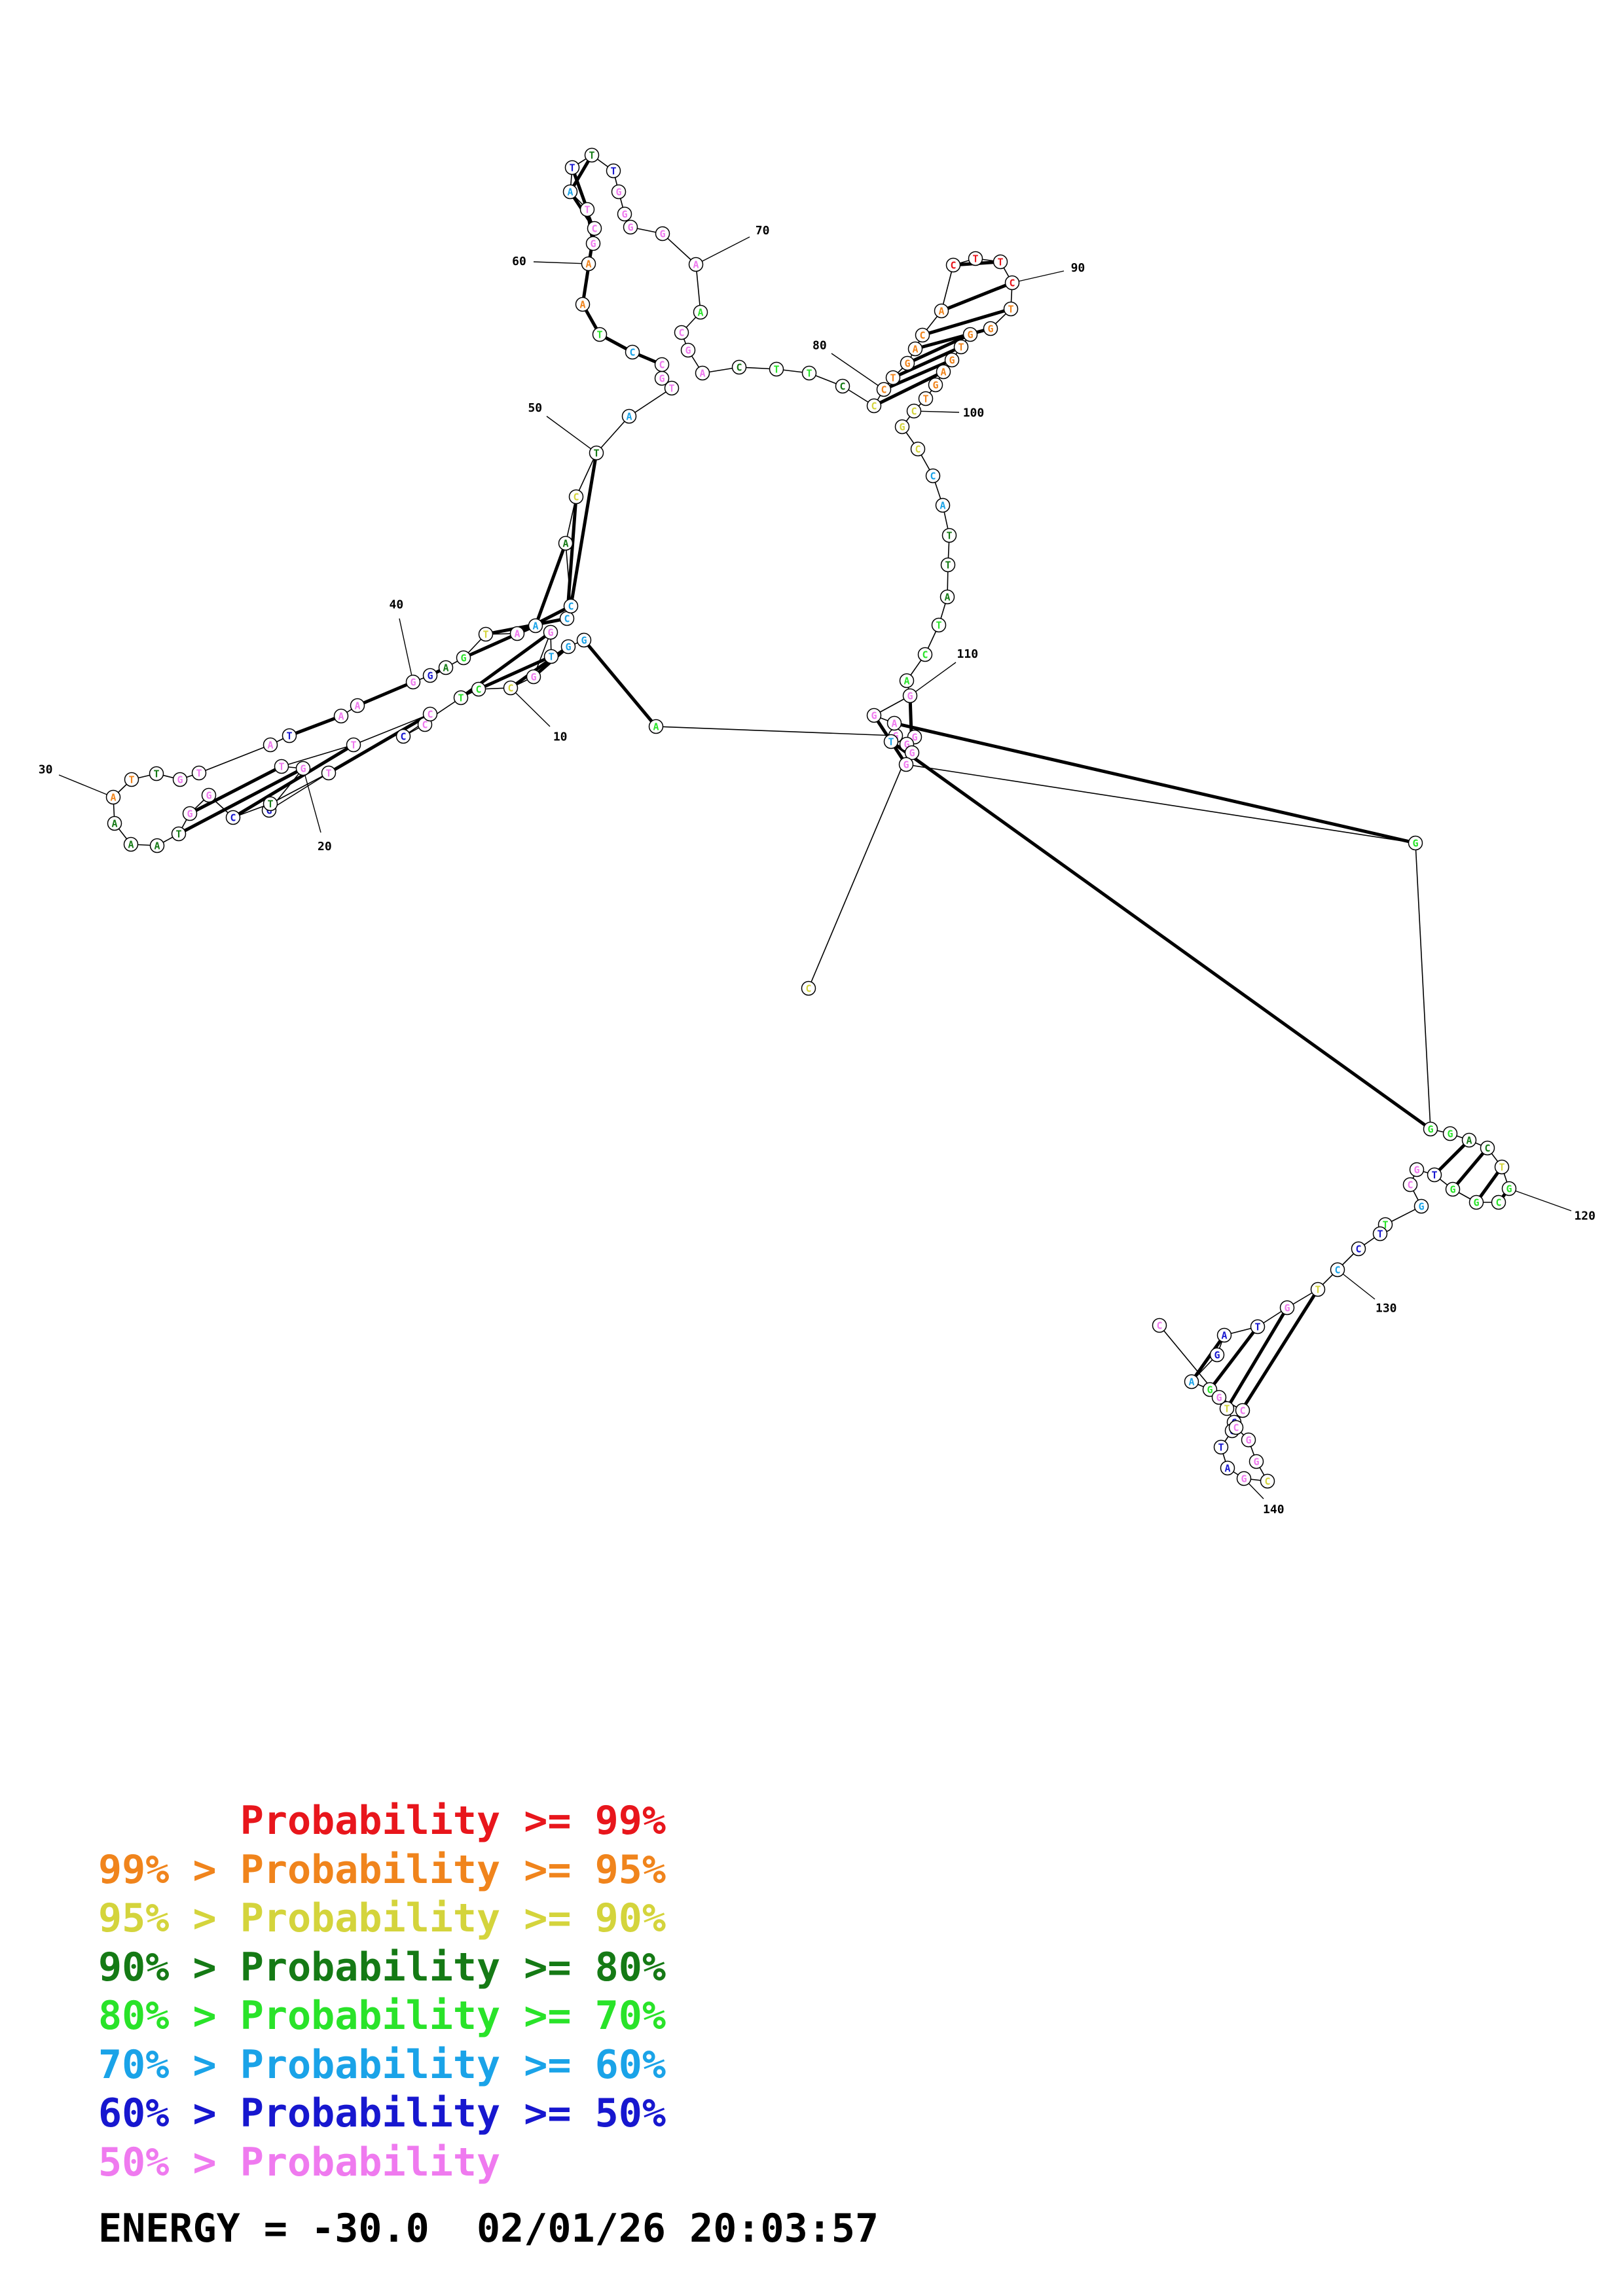 The width and height of the screenshot is (1623, 2296). I want to click on nucleotide-127: C, so click(1410, 1185).